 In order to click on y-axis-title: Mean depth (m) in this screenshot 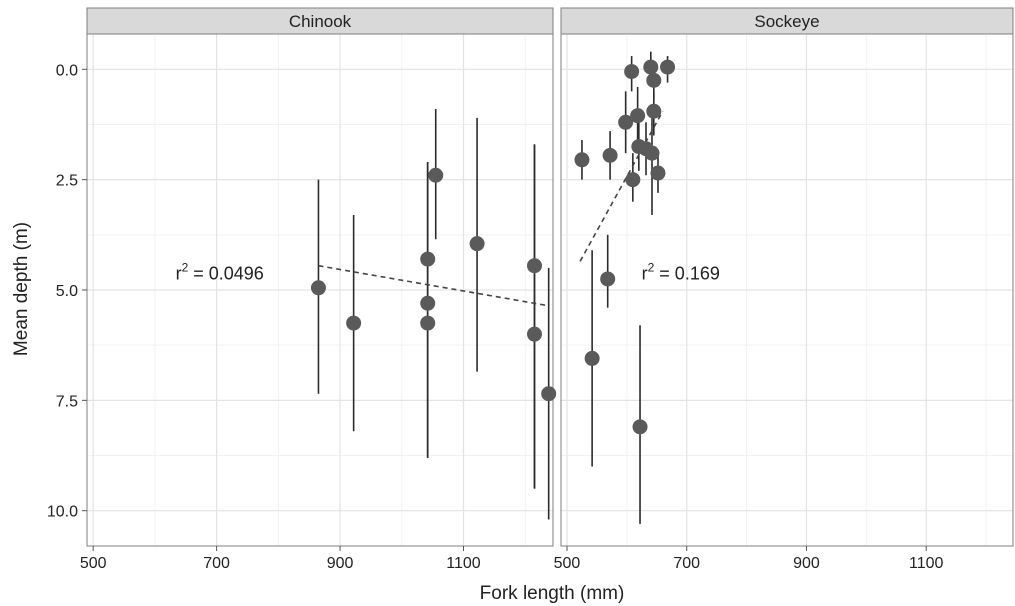, I will do `click(21, 289)`.